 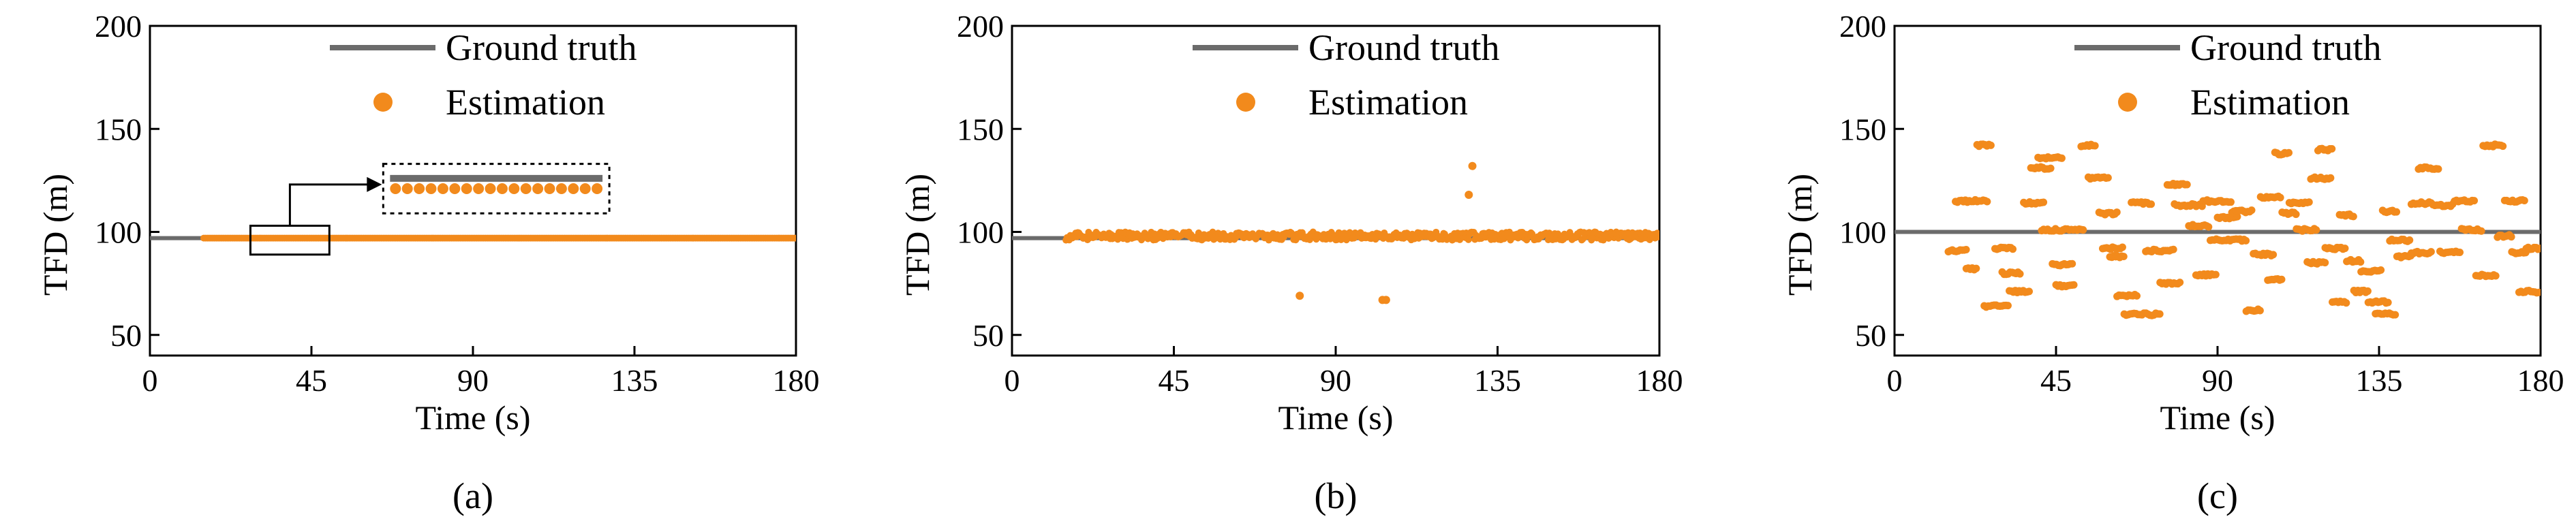 I want to click on zoom-inset-box, so click(x=497, y=189).